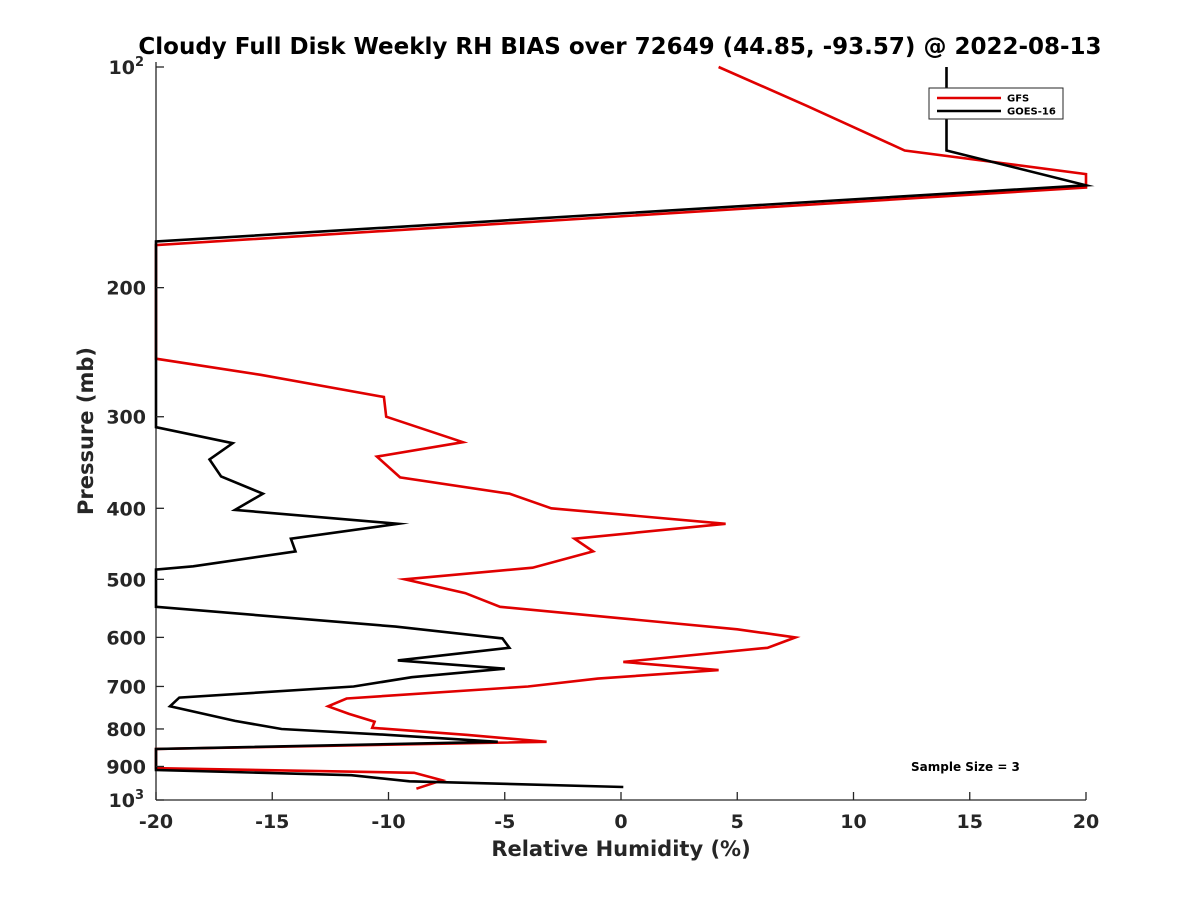 The width and height of the screenshot is (1200, 900). What do you see at coordinates (388, 822) in the screenshot?
I see `x-tick-label: -10` at bounding box center [388, 822].